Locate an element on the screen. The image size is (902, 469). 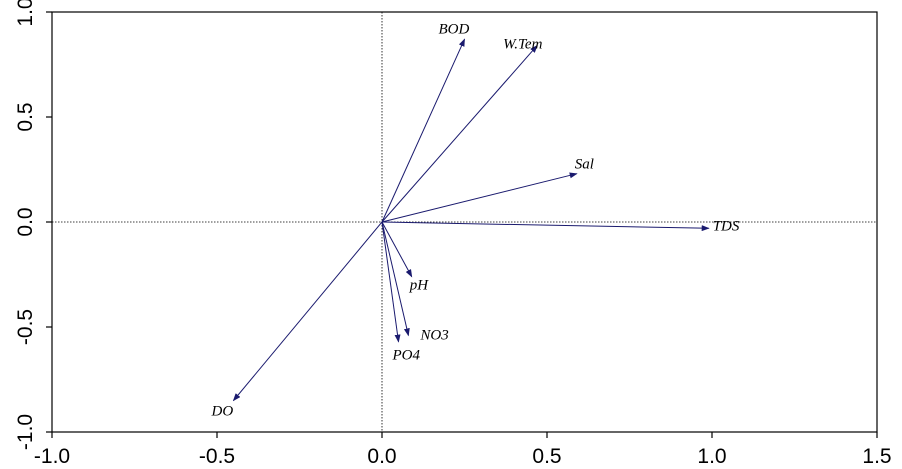
x-tick-label: 0.5 is located at coordinates (546, 456).